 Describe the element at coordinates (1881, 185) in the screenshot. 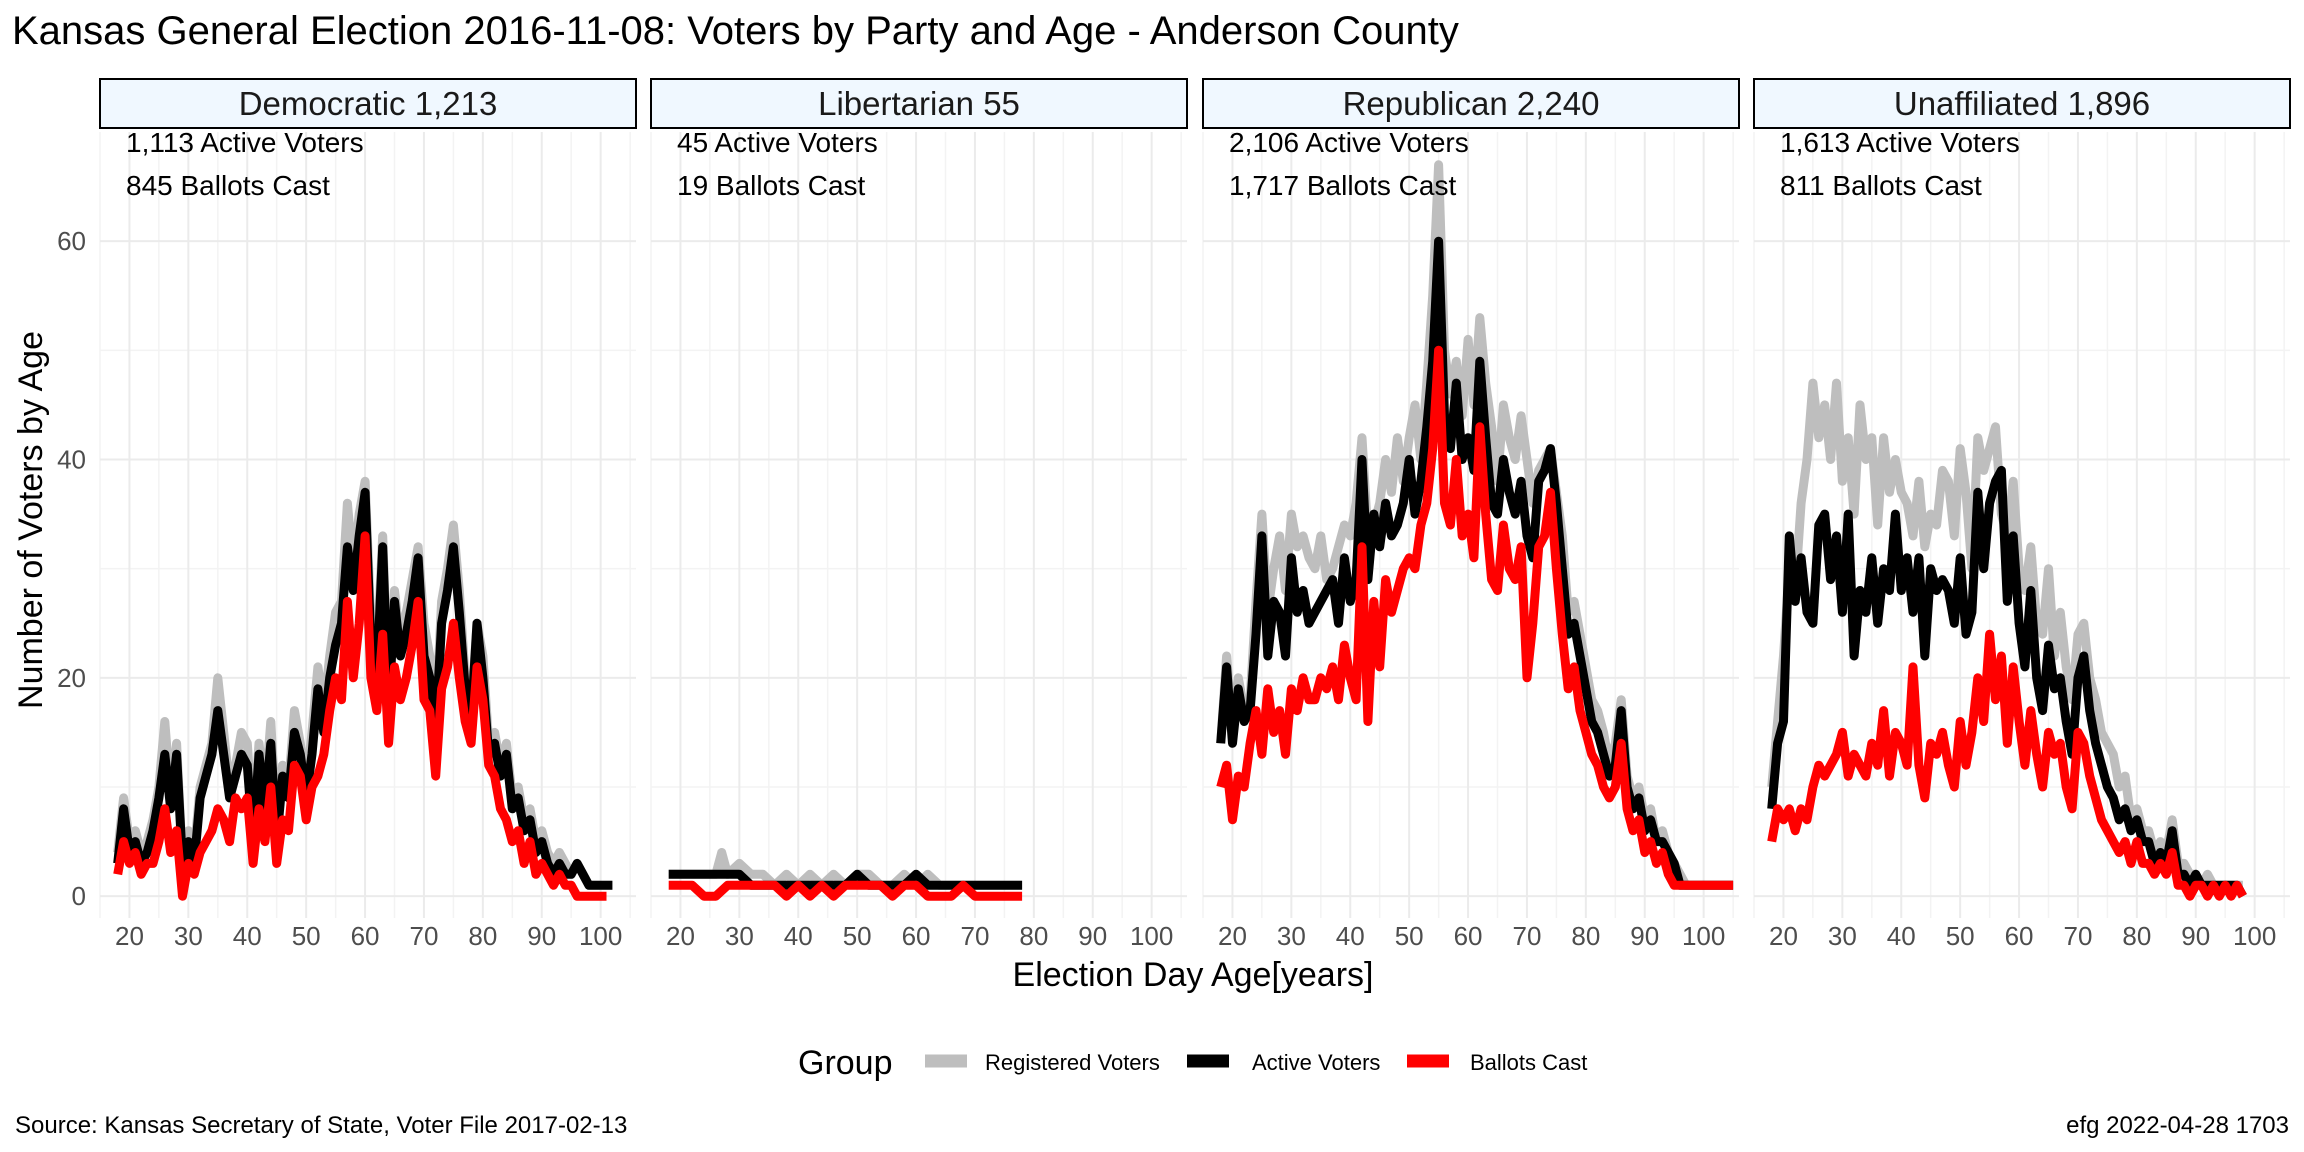

I see `panel-annotation: 811 Ballots Cast` at that location.